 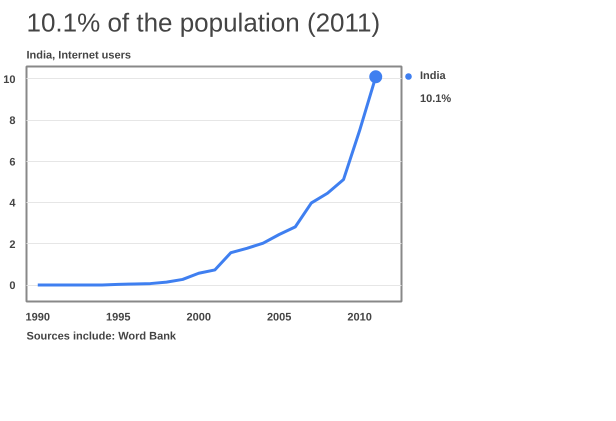 What do you see at coordinates (12, 162) in the screenshot?
I see `y-tick-label: 6` at bounding box center [12, 162].